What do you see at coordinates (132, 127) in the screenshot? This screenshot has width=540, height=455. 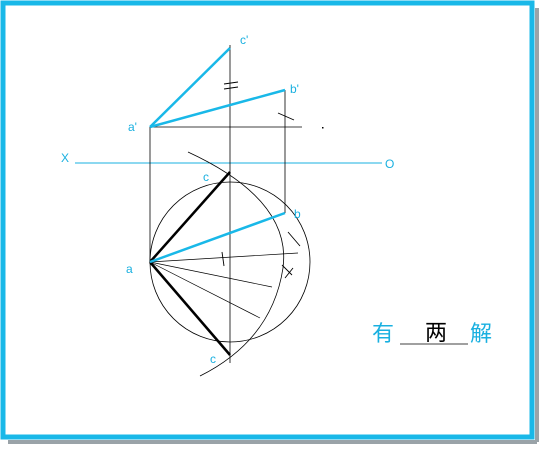 I see `label-a-prime: a'` at bounding box center [132, 127].